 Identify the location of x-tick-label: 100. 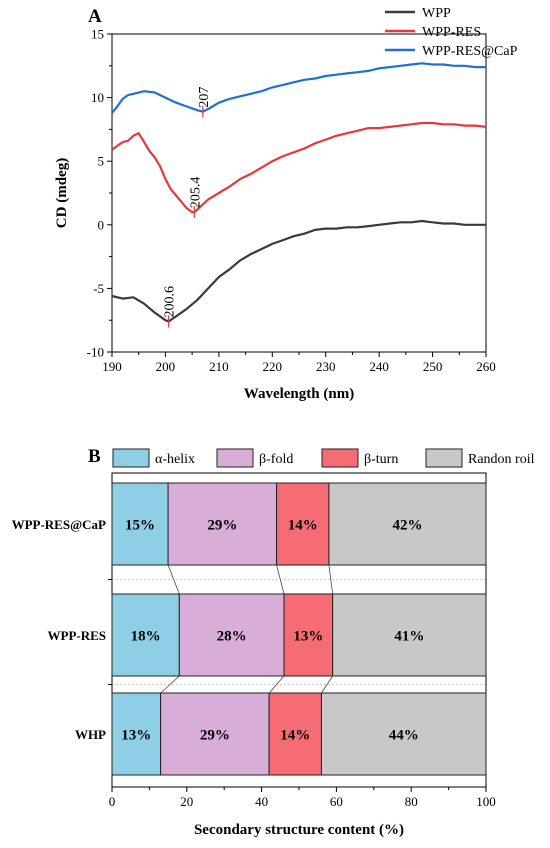
(486, 801).